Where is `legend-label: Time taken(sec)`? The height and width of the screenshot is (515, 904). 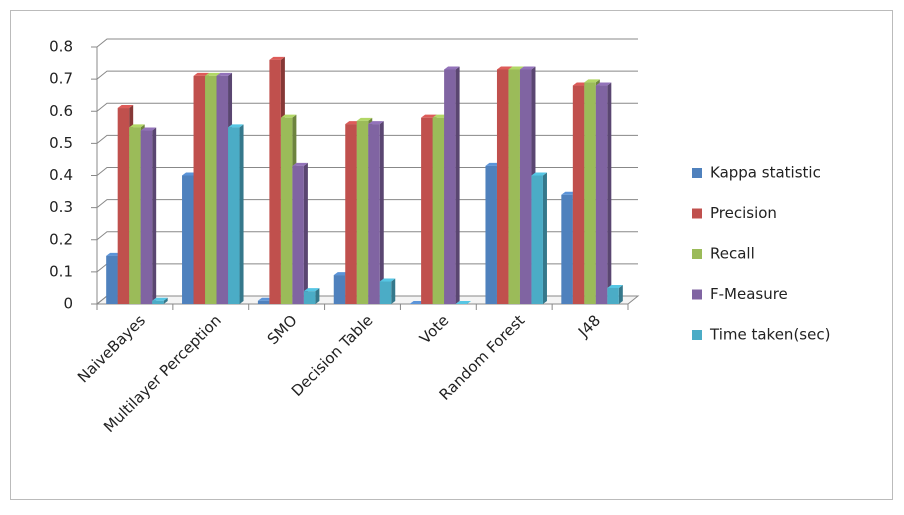
legend-label: Time taken(sec) is located at coordinates (769, 335).